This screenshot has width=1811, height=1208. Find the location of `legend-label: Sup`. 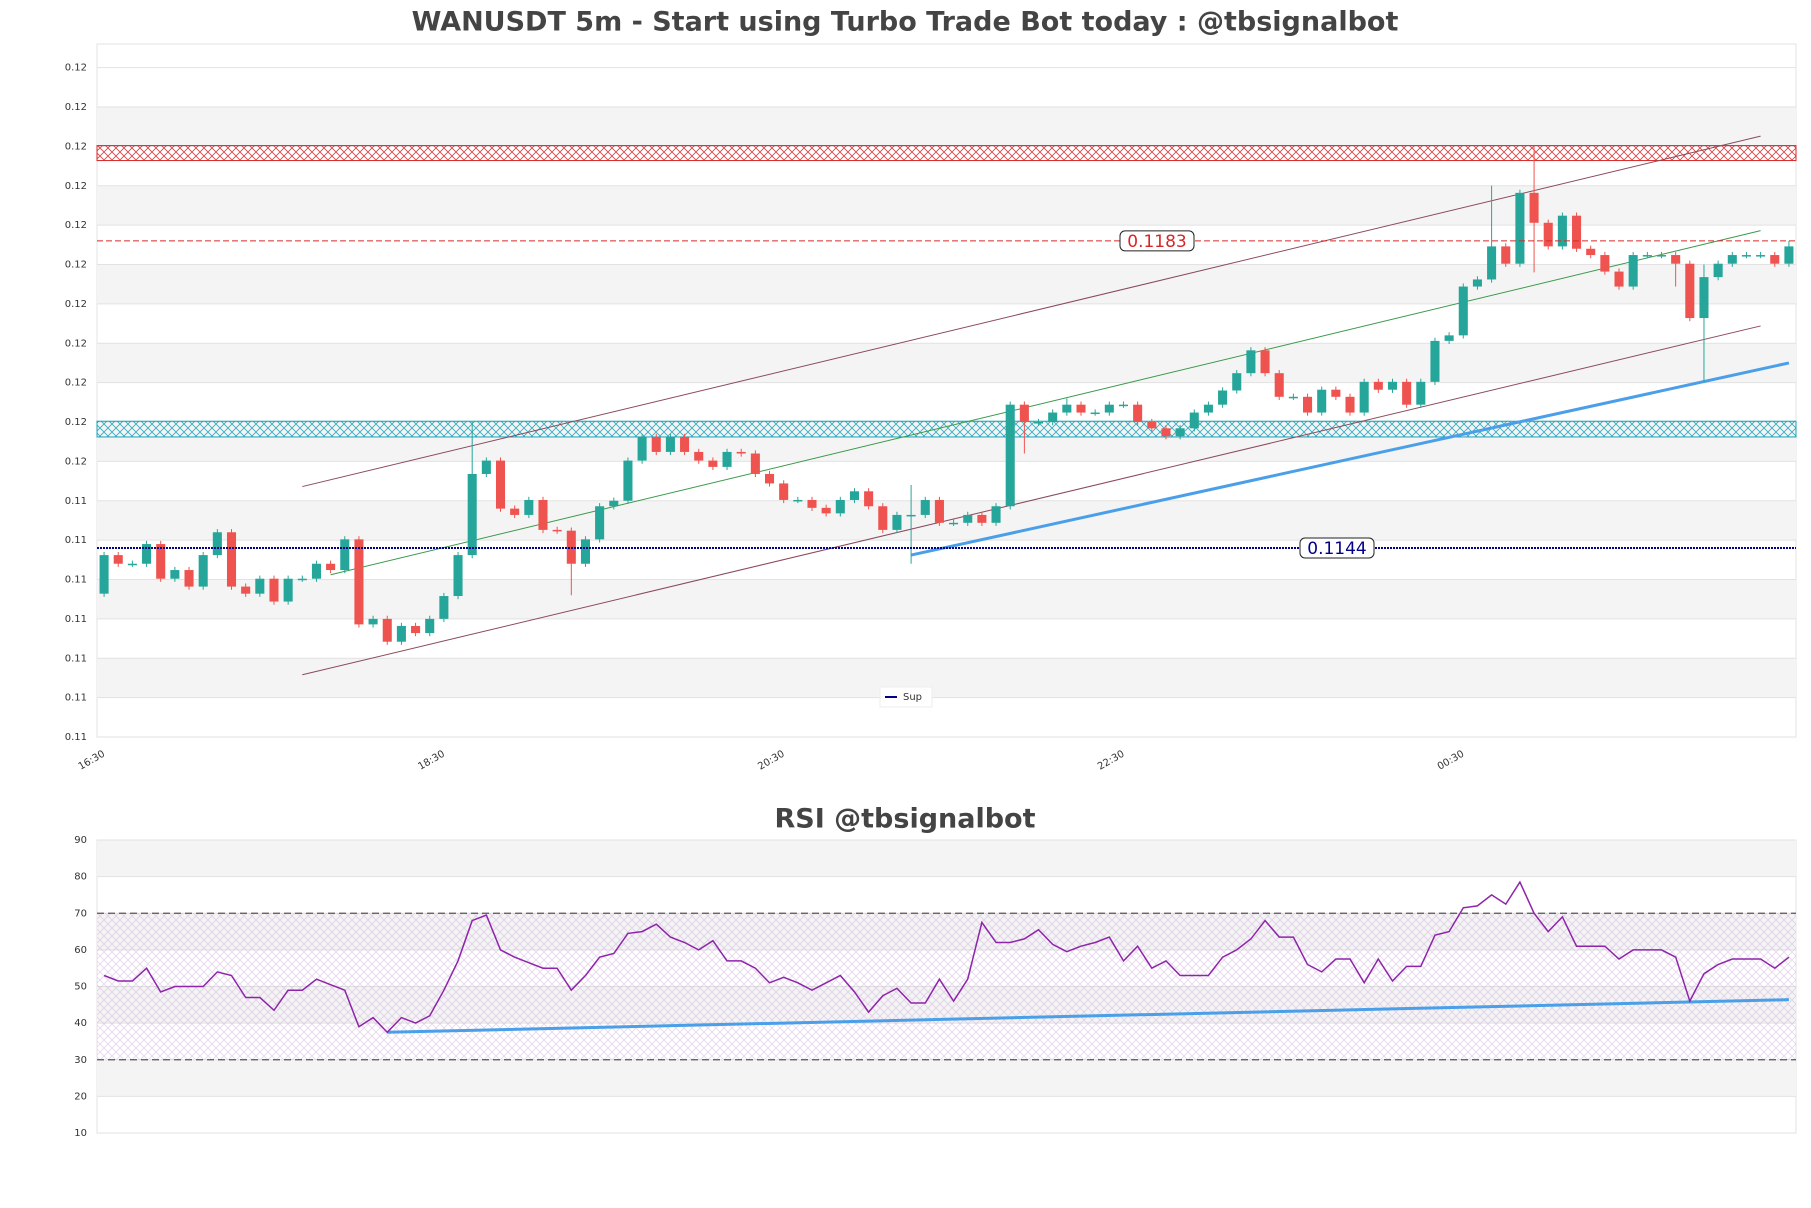

legend-label: Sup is located at coordinates (912, 697).